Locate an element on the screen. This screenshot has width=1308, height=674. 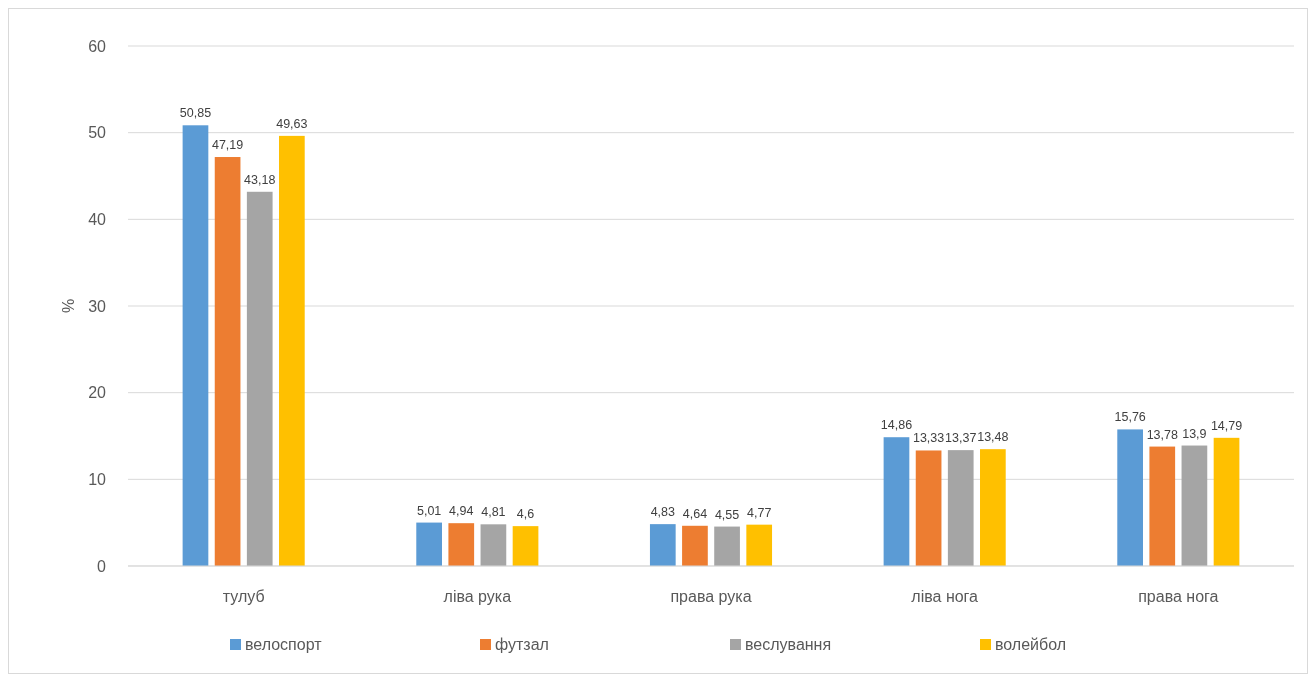
data-label: 14,79 is located at coordinates (1226, 425).